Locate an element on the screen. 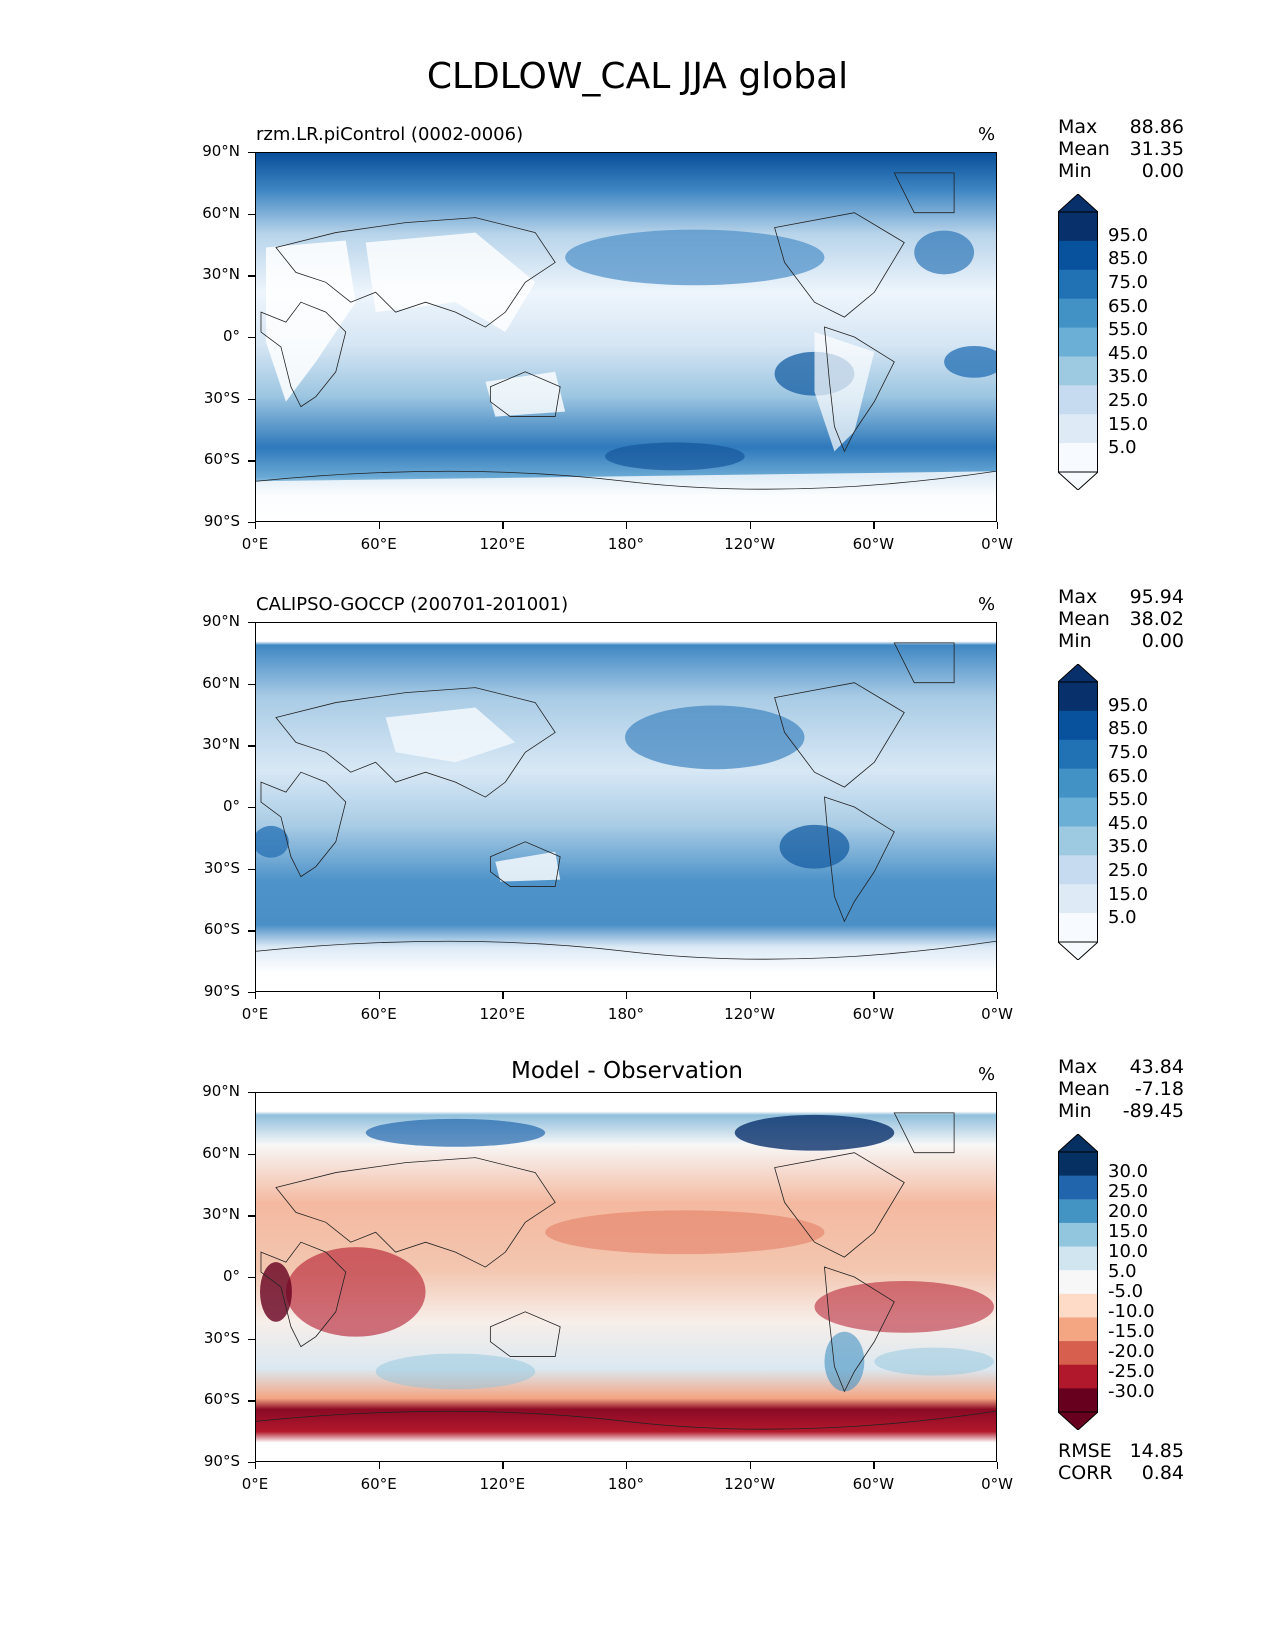 Image resolution: width=1275 pixels, height=1650 pixels. stat-value: 14.85 is located at coordinates (1156, 1451).